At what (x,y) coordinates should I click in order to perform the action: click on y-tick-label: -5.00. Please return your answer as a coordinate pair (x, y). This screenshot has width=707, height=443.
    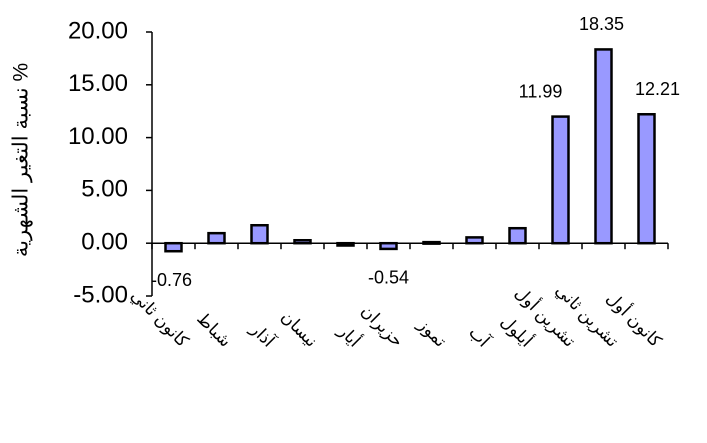
    Looking at the image, I should click on (100, 294).